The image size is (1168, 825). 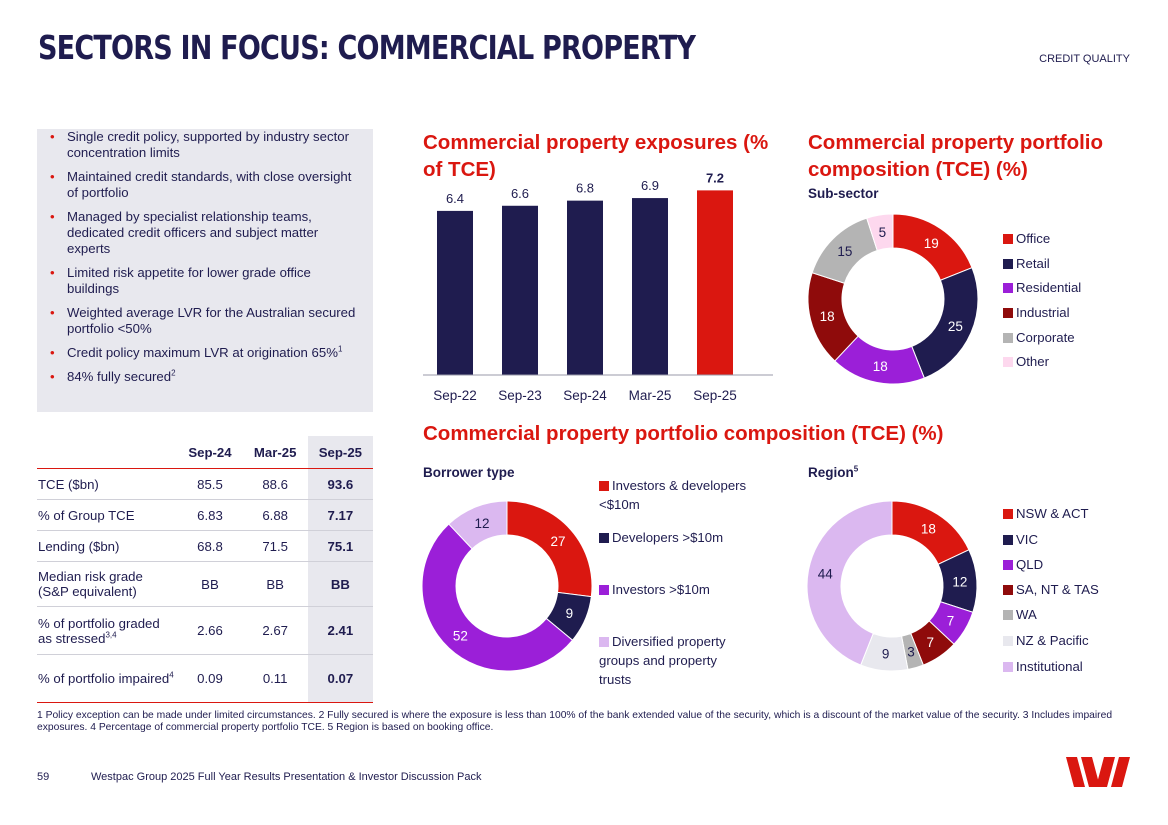 What do you see at coordinates (557, 541) in the screenshot?
I see `slice-value-label: 27` at bounding box center [557, 541].